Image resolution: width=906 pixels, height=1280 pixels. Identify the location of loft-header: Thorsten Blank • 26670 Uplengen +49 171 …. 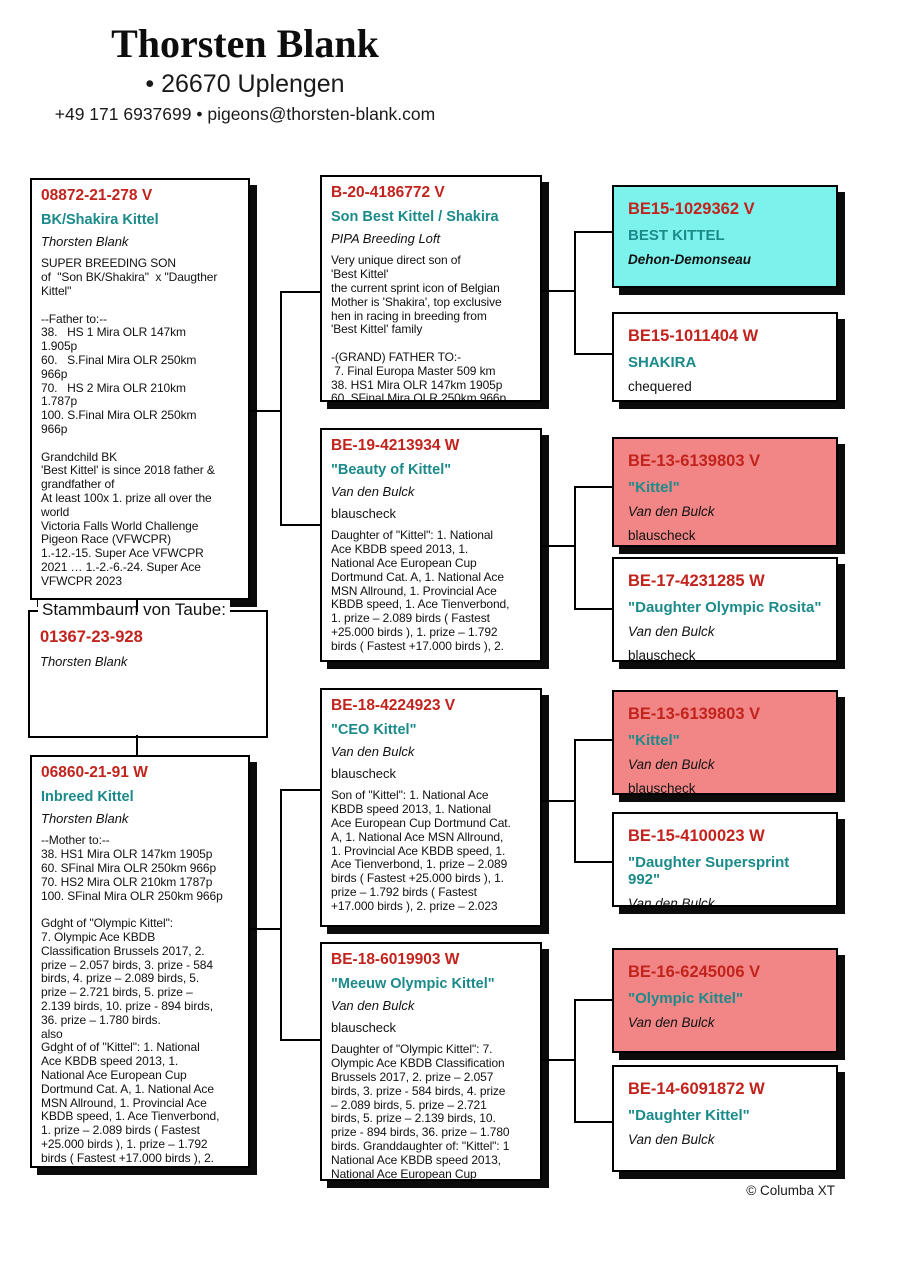
(245, 73).